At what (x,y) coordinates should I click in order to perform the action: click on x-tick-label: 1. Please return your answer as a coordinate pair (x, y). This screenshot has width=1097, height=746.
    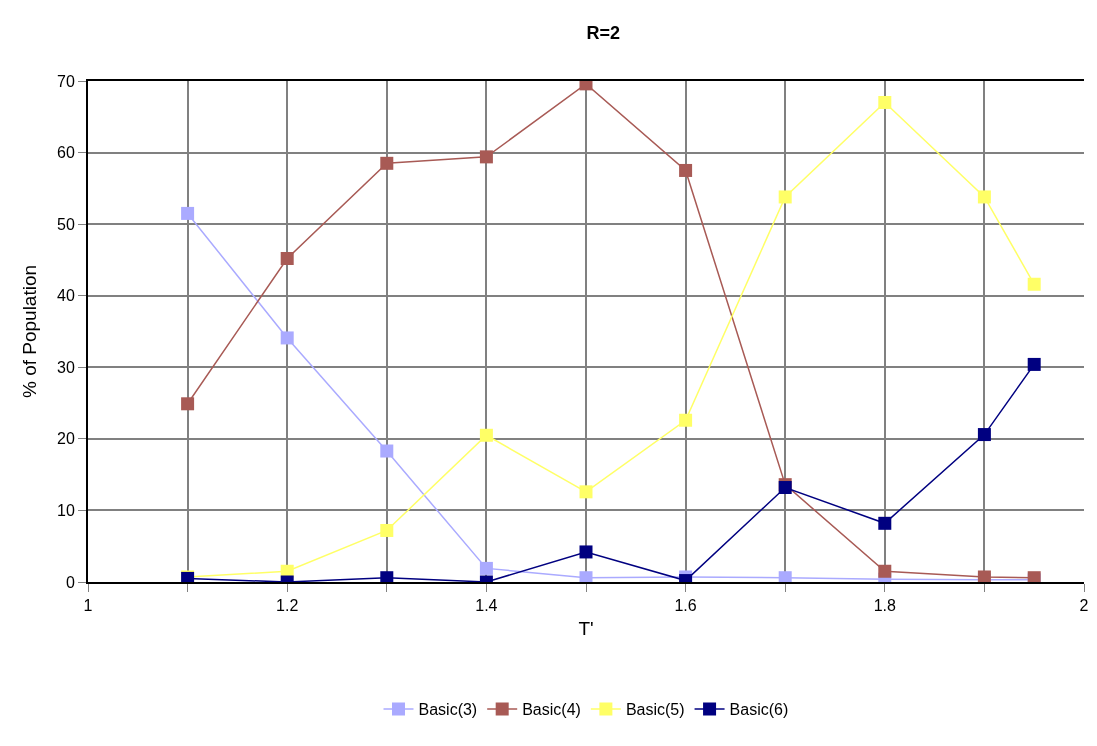
    Looking at the image, I should click on (88, 606).